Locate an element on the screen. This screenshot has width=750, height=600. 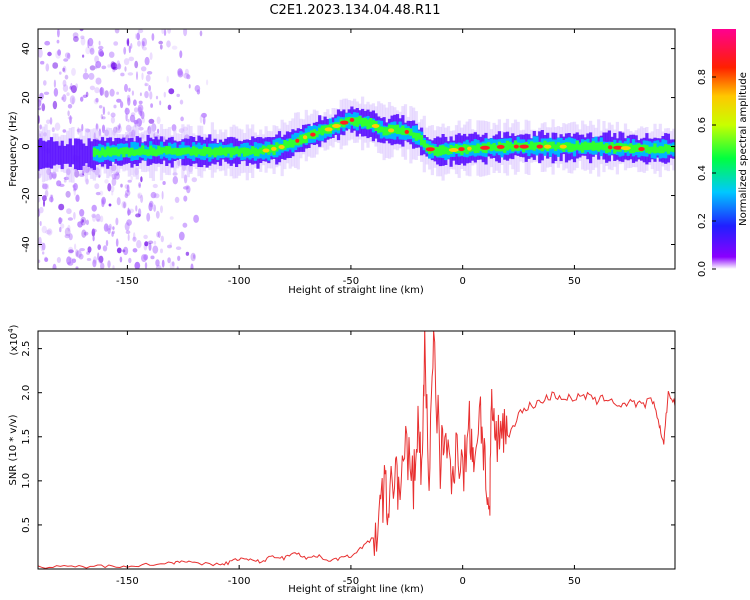
x-tick-label: -150 is located at coordinates (127, 281).